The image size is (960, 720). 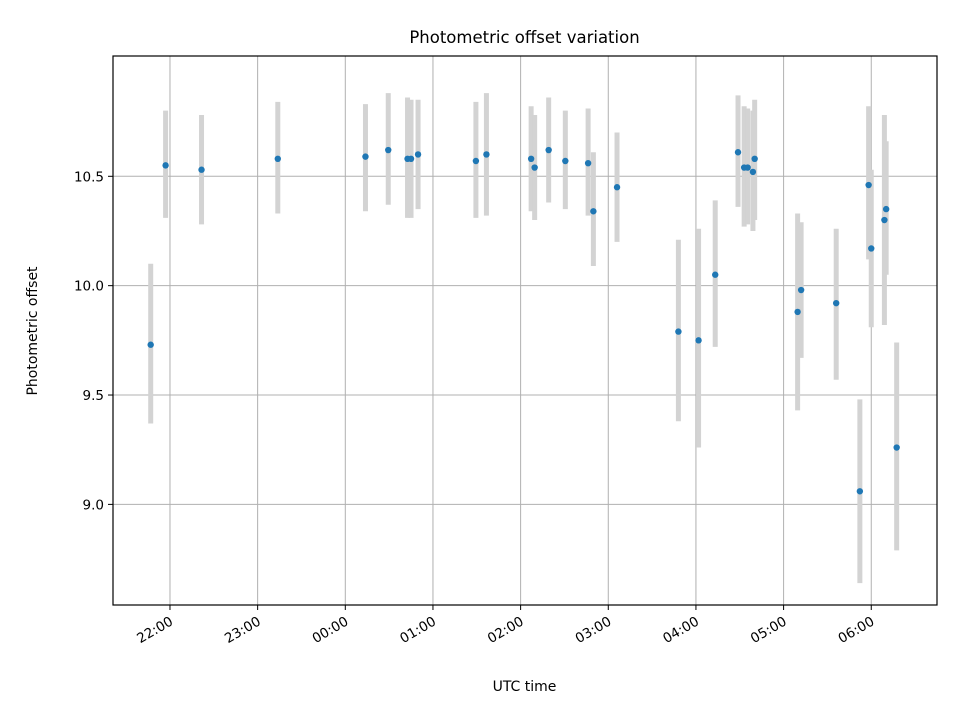 What do you see at coordinates (89, 287) in the screenshot?
I see `y-tick-label: 10.0` at bounding box center [89, 287].